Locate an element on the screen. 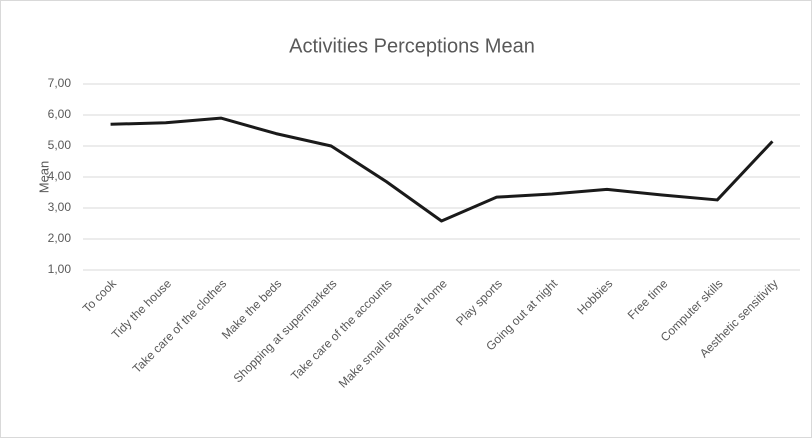  chart-title: Activities Perceptions Mean is located at coordinates (412, 46).